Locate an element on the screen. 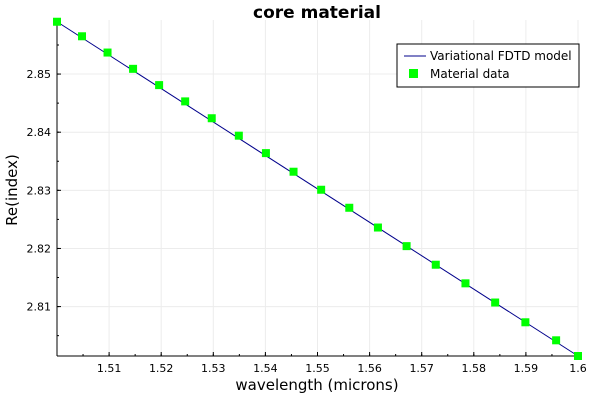 The image size is (600, 400). x-tick-label: 1.51 is located at coordinates (109, 368).